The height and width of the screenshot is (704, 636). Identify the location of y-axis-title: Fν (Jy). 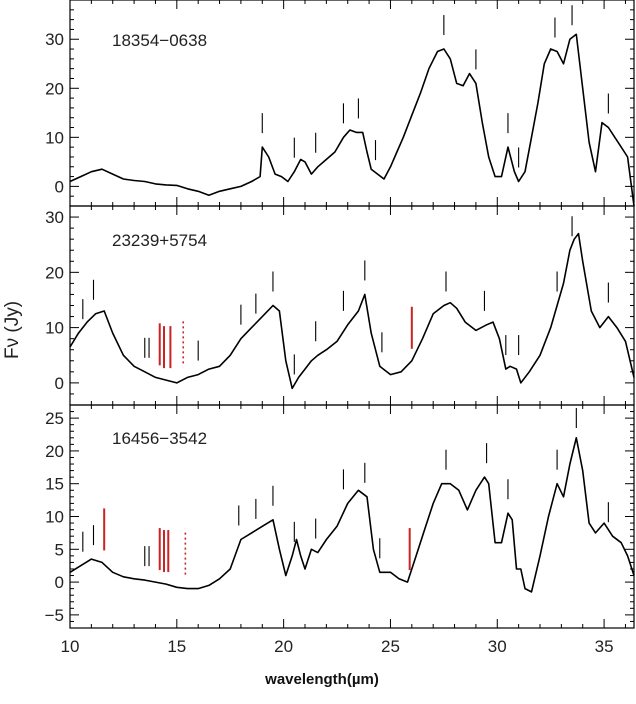
(12, 330).